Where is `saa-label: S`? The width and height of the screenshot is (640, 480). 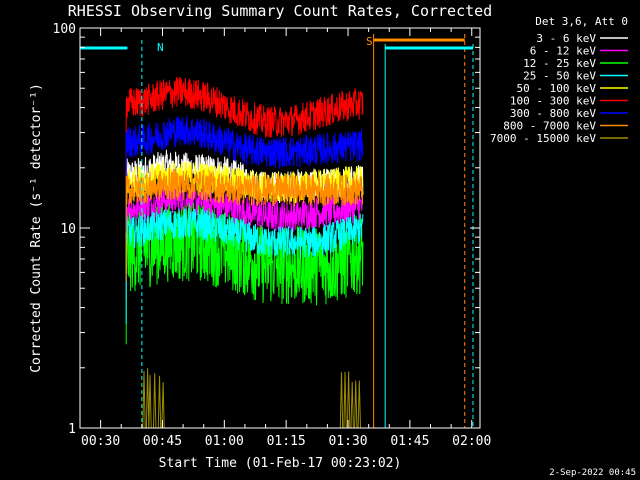 saa-label: S is located at coordinates (369, 41).